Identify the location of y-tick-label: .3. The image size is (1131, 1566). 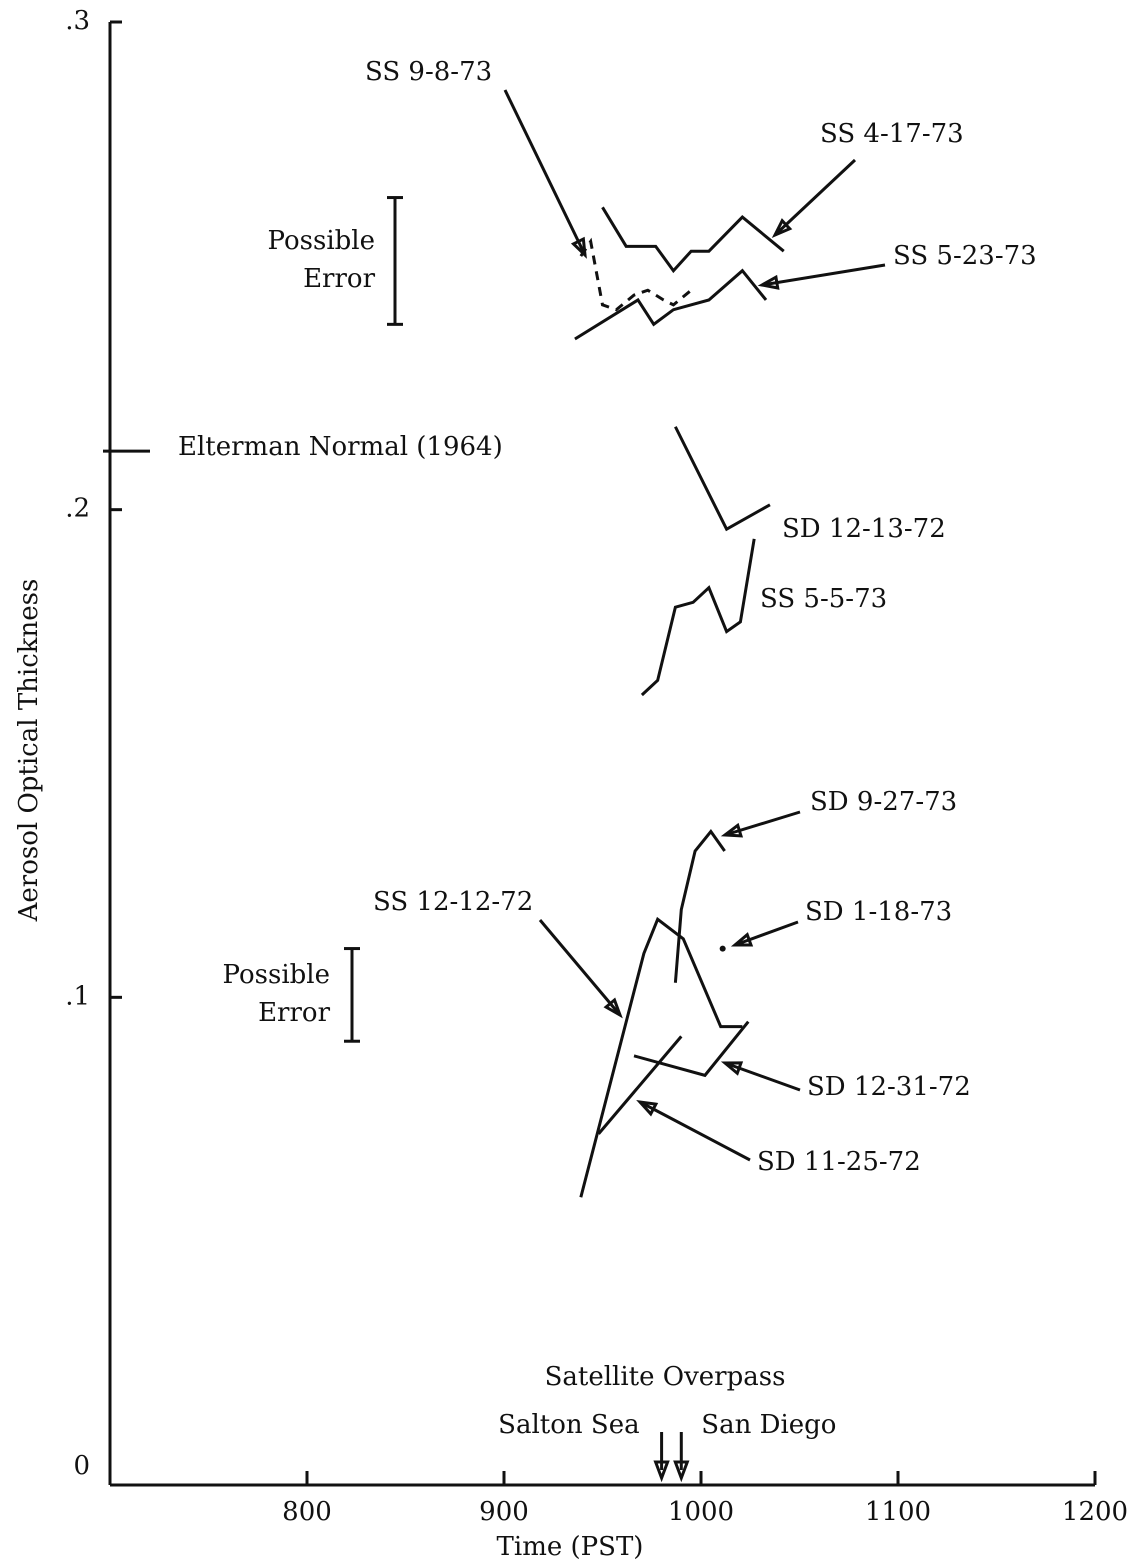
(77, 21).